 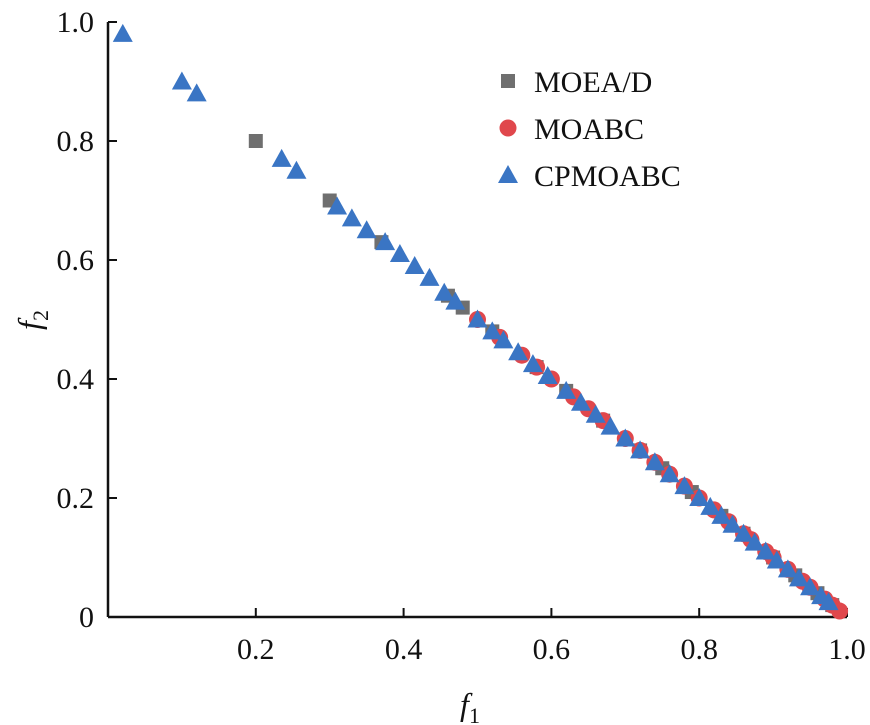 What do you see at coordinates (699, 649) in the screenshot?
I see `x-tick-label: 0.8` at bounding box center [699, 649].